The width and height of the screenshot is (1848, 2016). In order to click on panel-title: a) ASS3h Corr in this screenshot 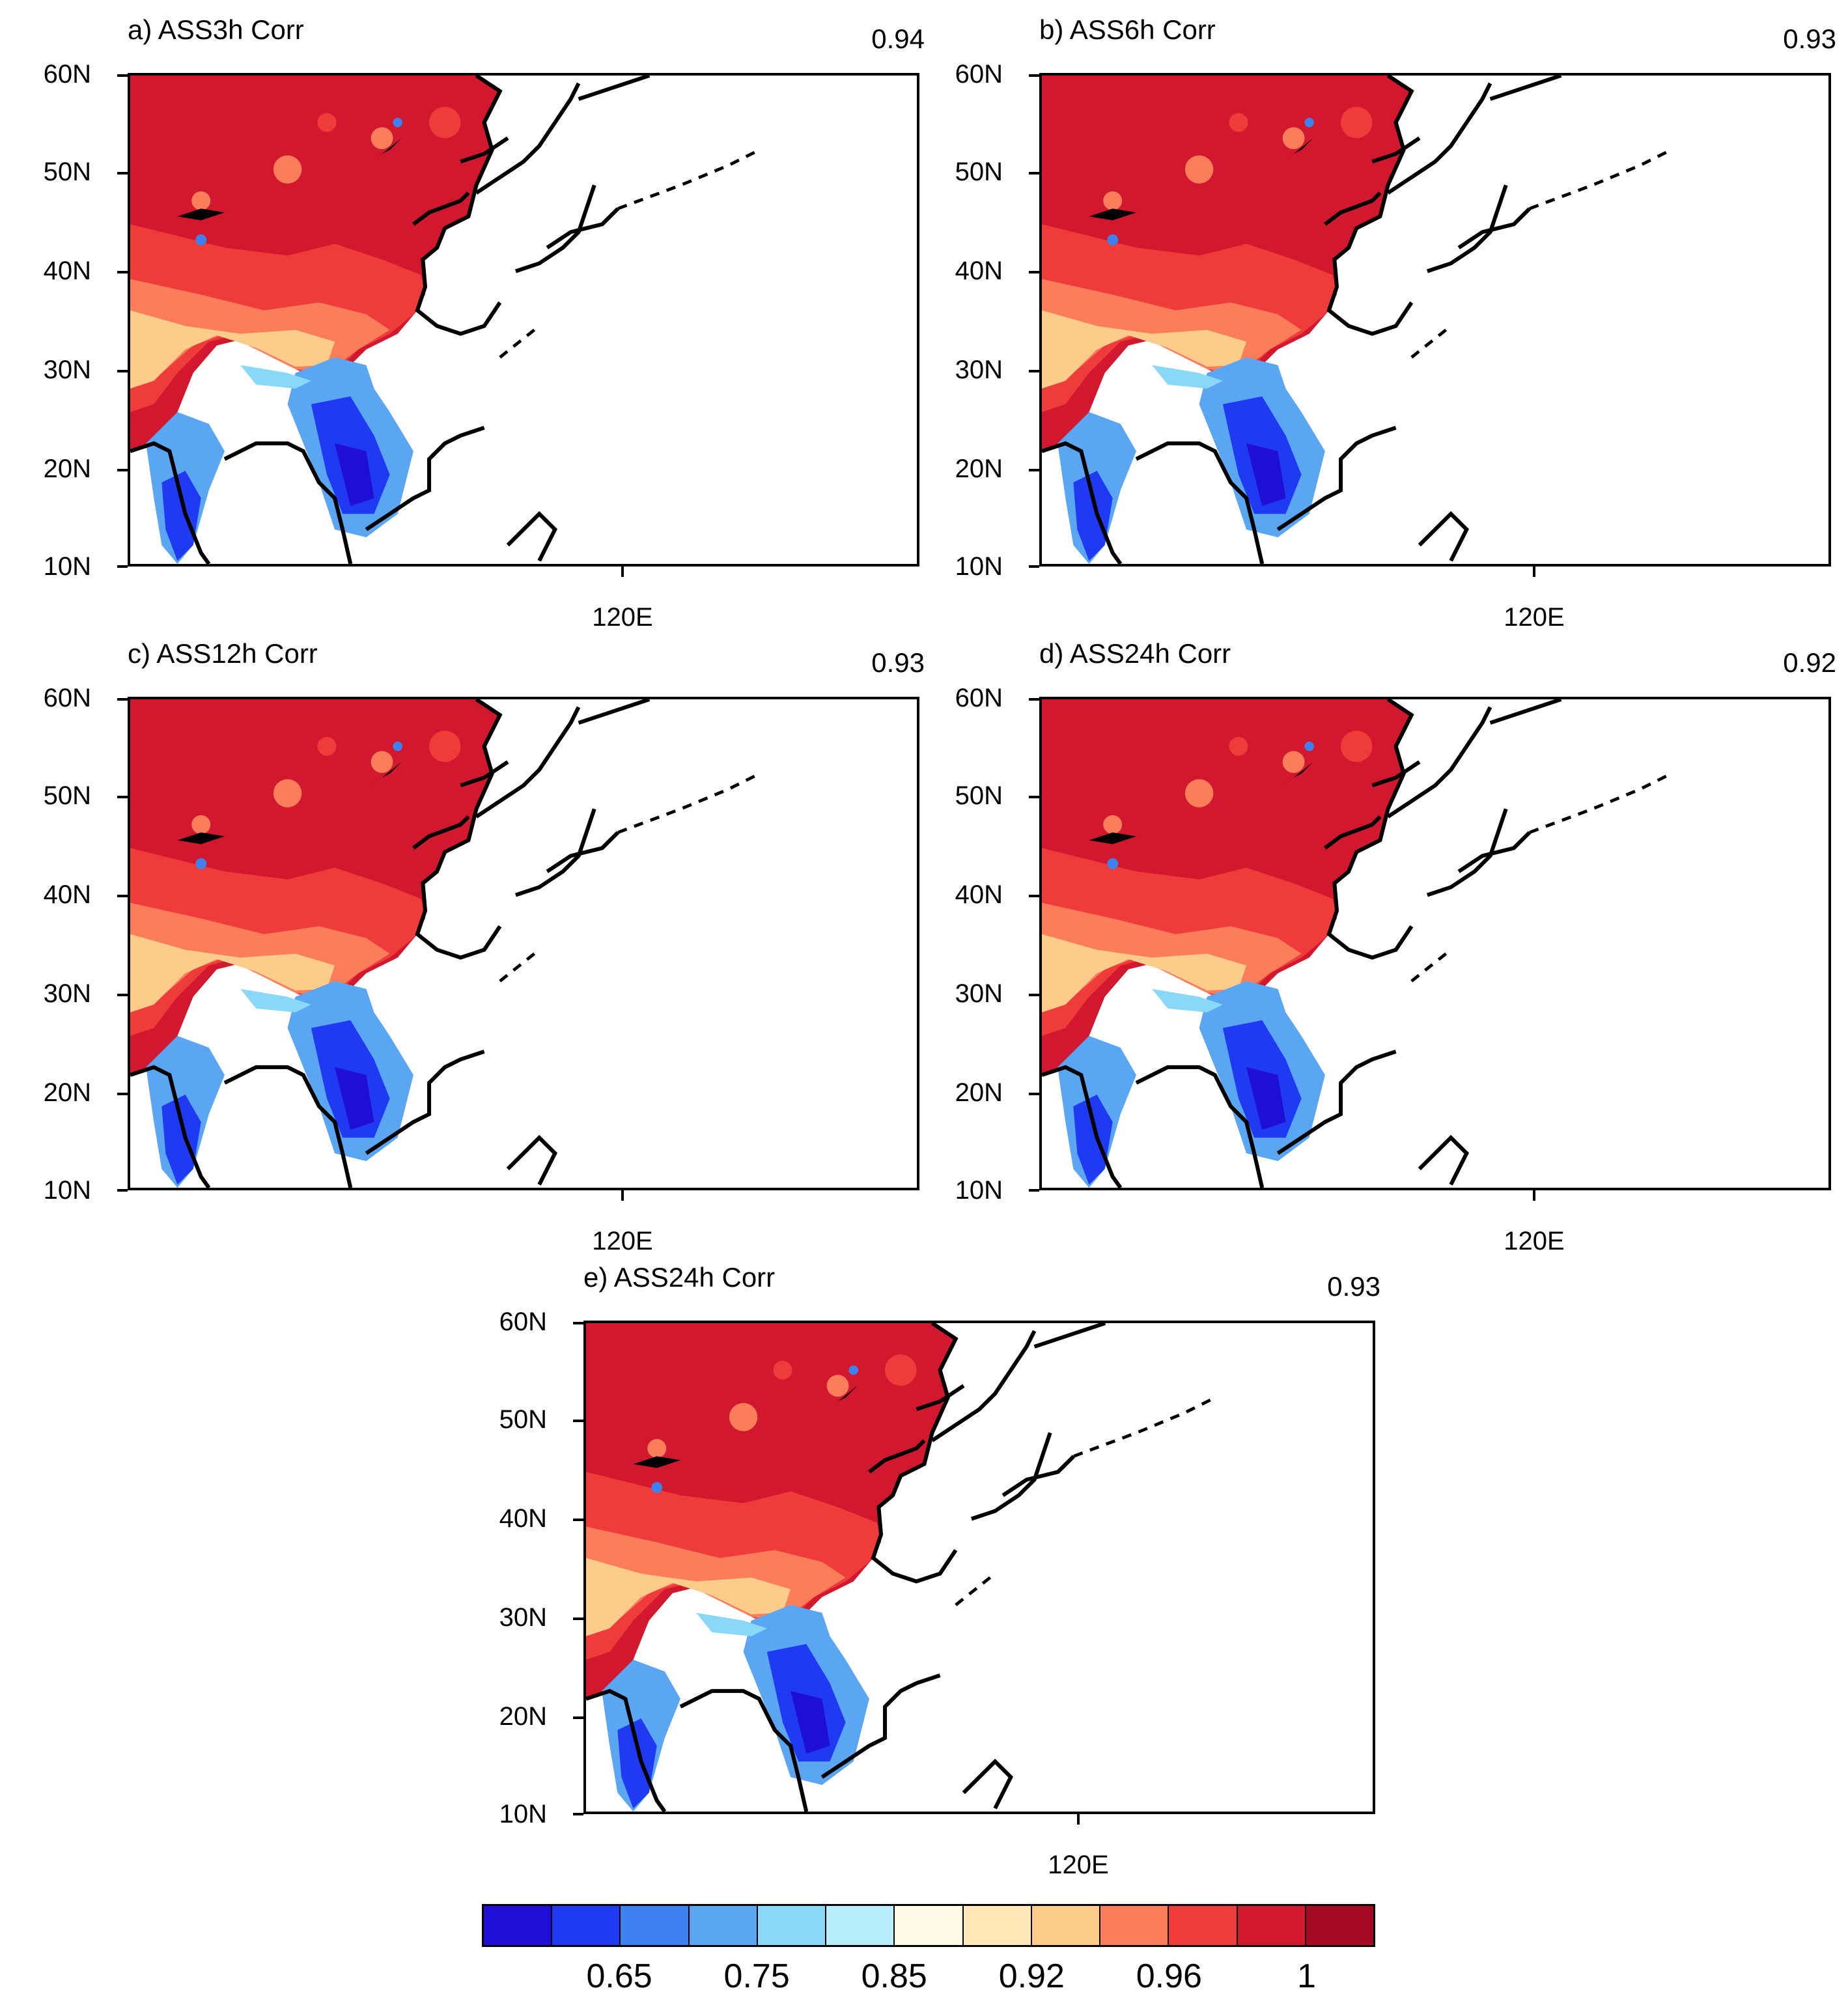, I will do `click(216, 30)`.